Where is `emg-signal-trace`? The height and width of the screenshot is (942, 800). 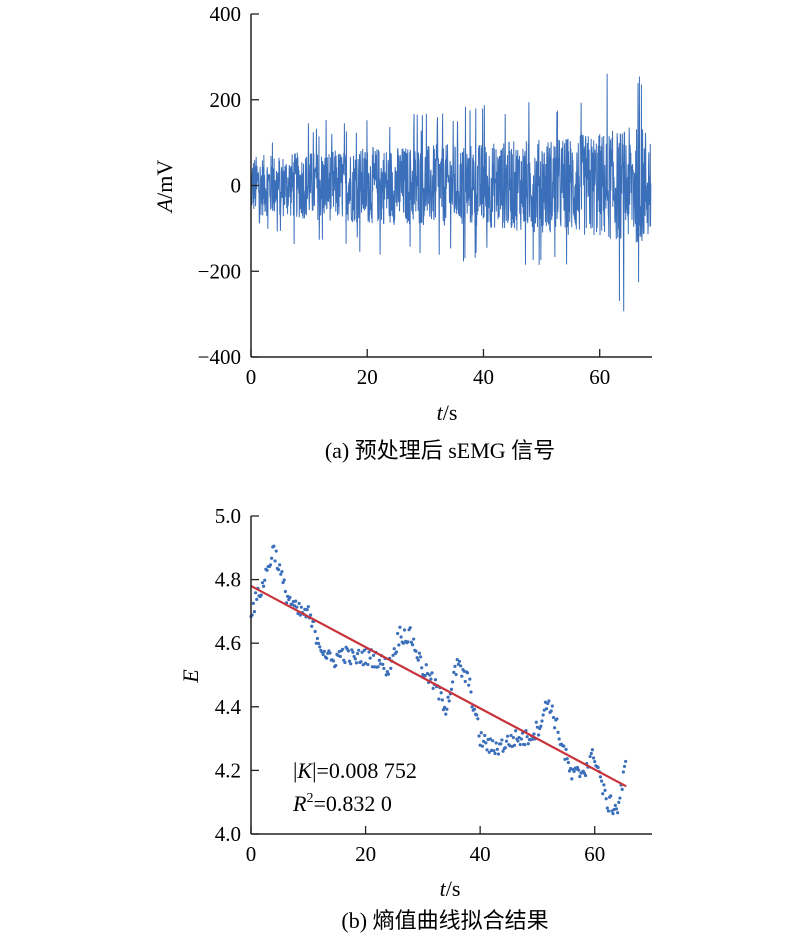 emg-signal-trace is located at coordinates (451, 192).